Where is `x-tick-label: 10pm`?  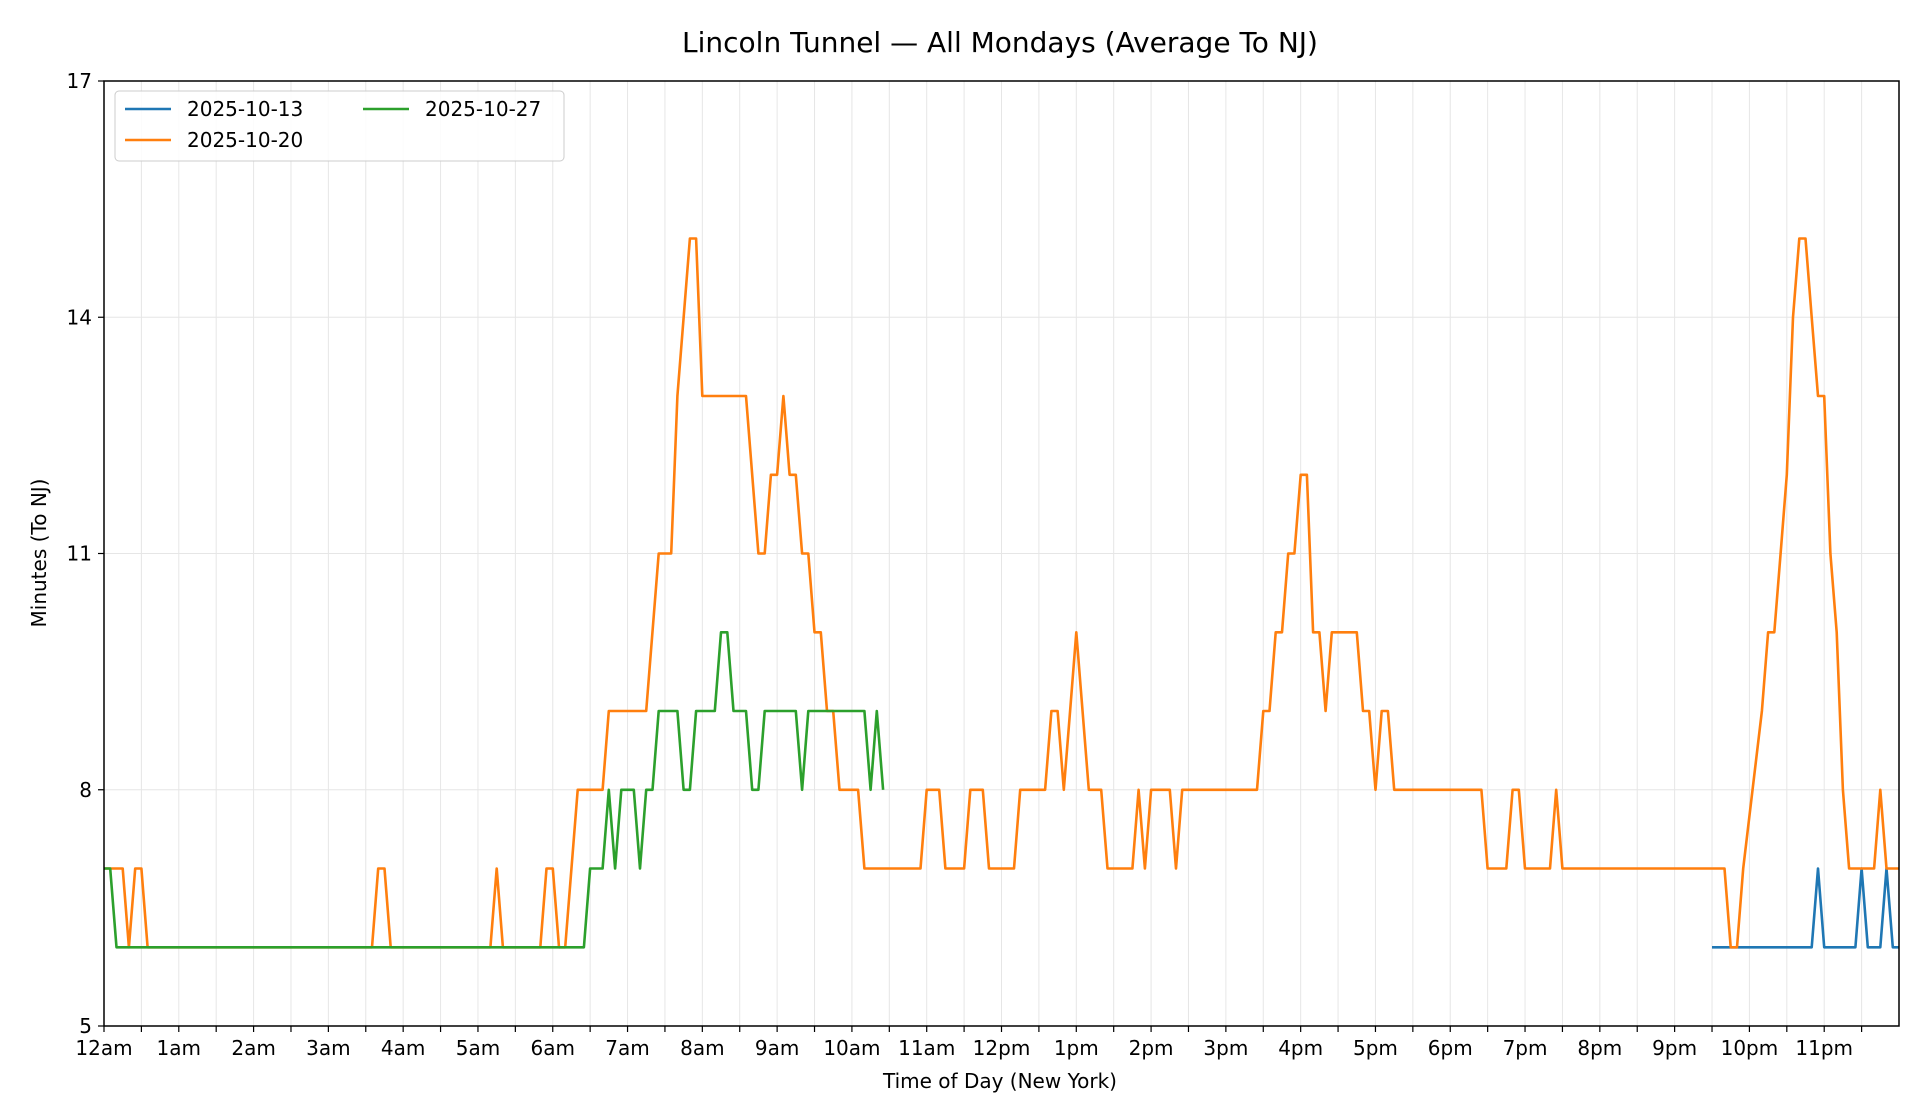 x-tick-label: 10pm is located at coordinates (1750, 1048).